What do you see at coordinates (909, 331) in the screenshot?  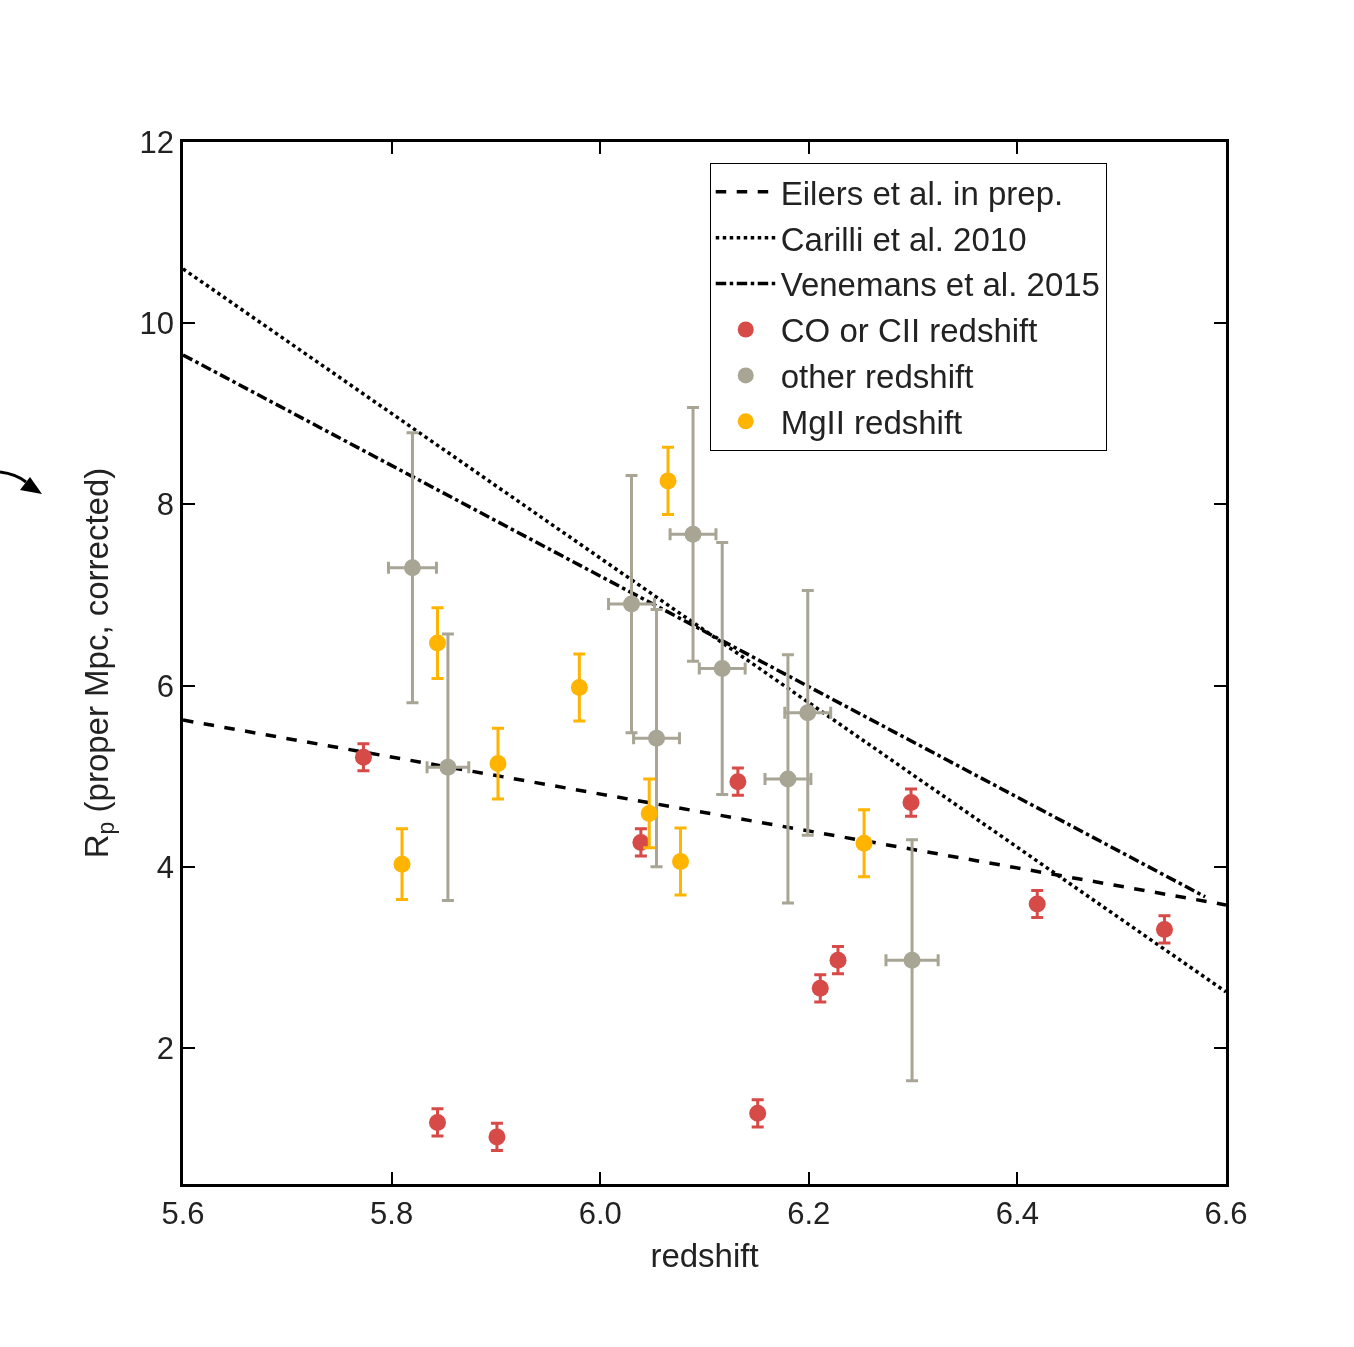 I see `legend-label: CO or CII redshift` at bounding box center [909, 331].